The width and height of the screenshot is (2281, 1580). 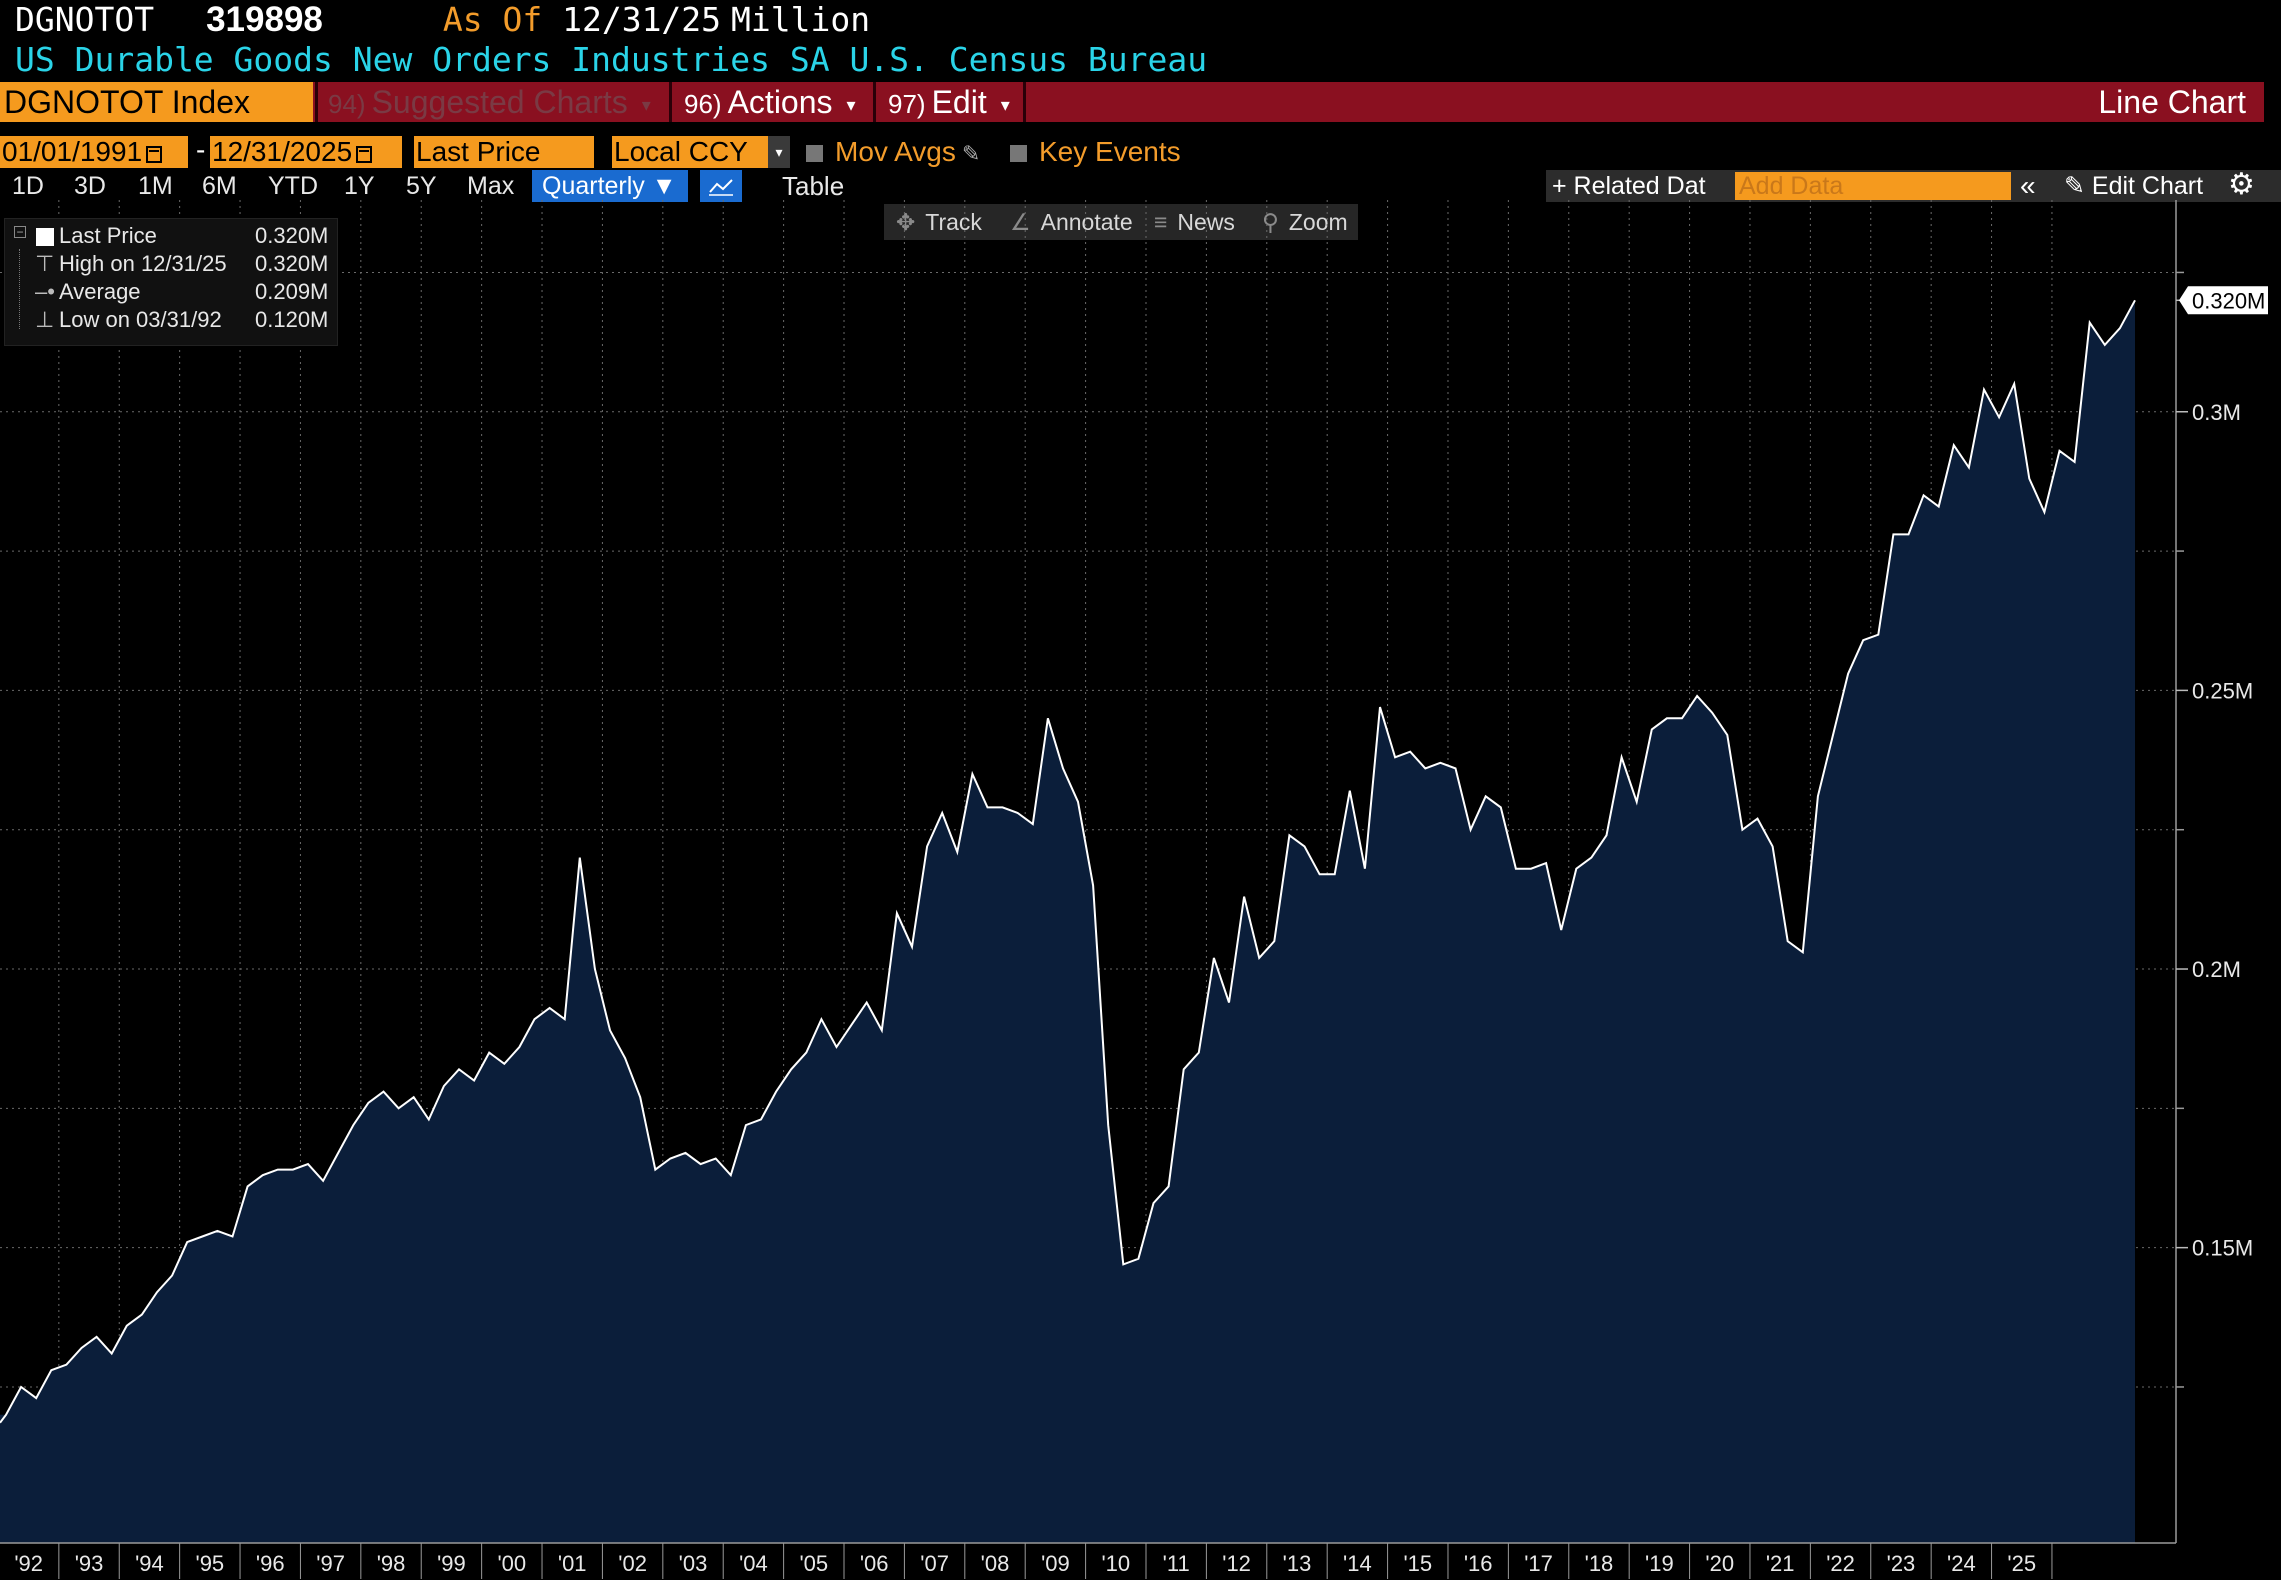 I want to click on y-tick-label: 0.3M, so click(x=2216, y=412).